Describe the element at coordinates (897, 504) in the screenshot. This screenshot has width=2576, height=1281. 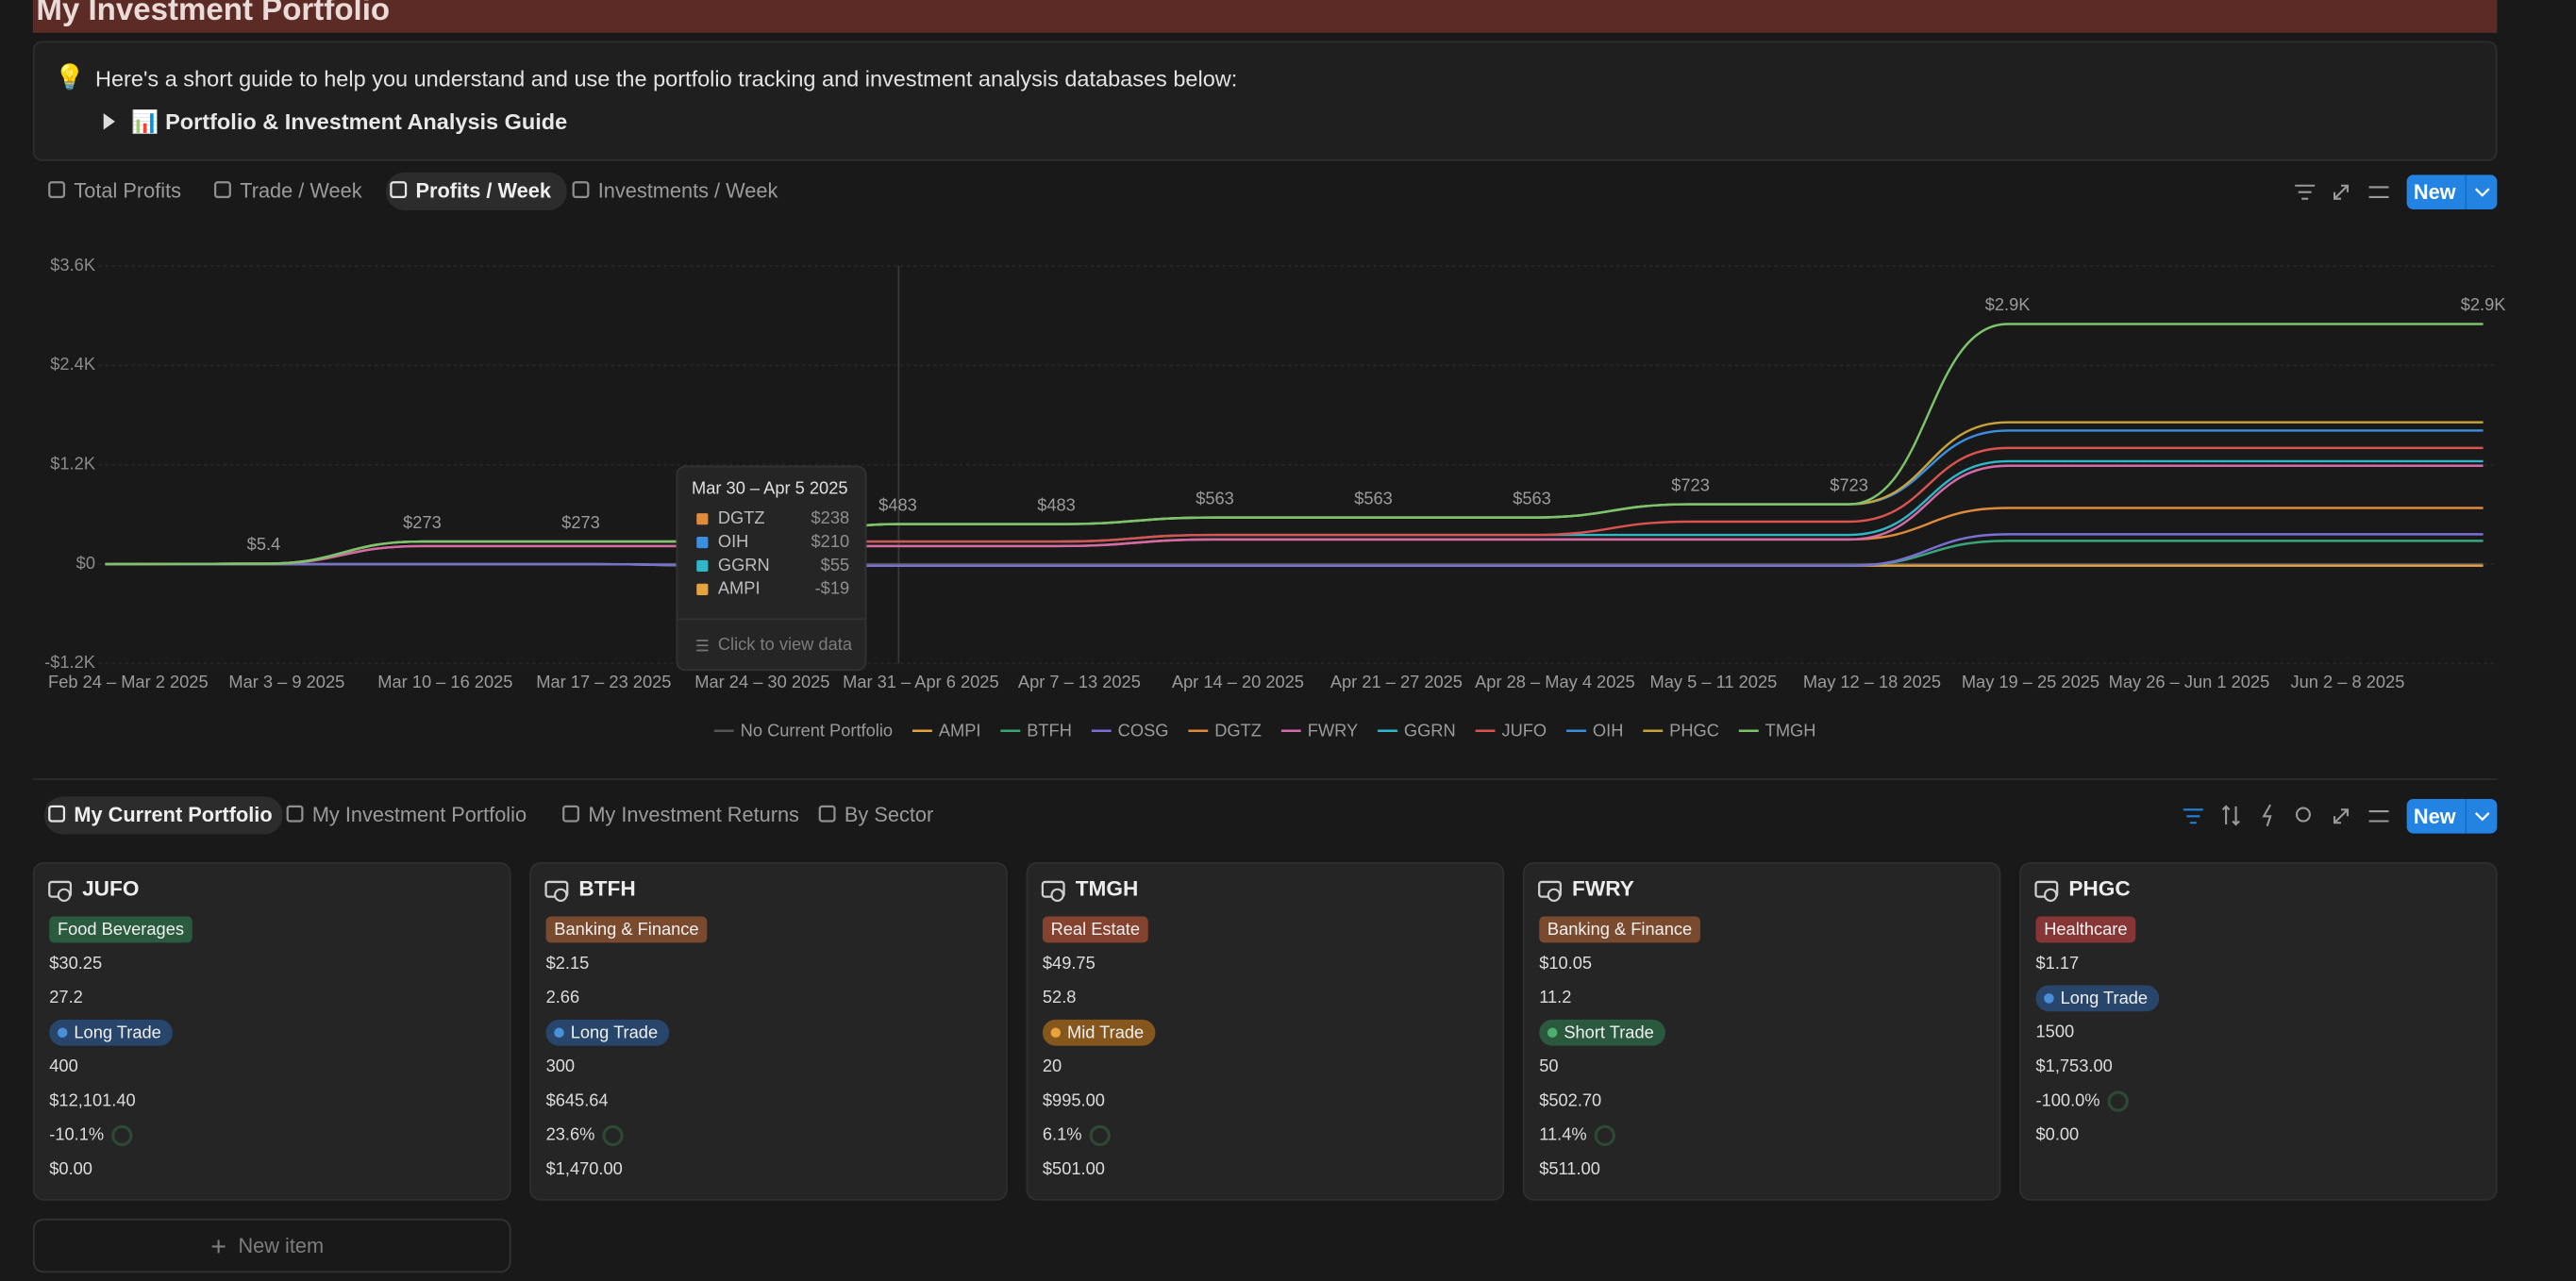
I see `total-label: $483` at that location.